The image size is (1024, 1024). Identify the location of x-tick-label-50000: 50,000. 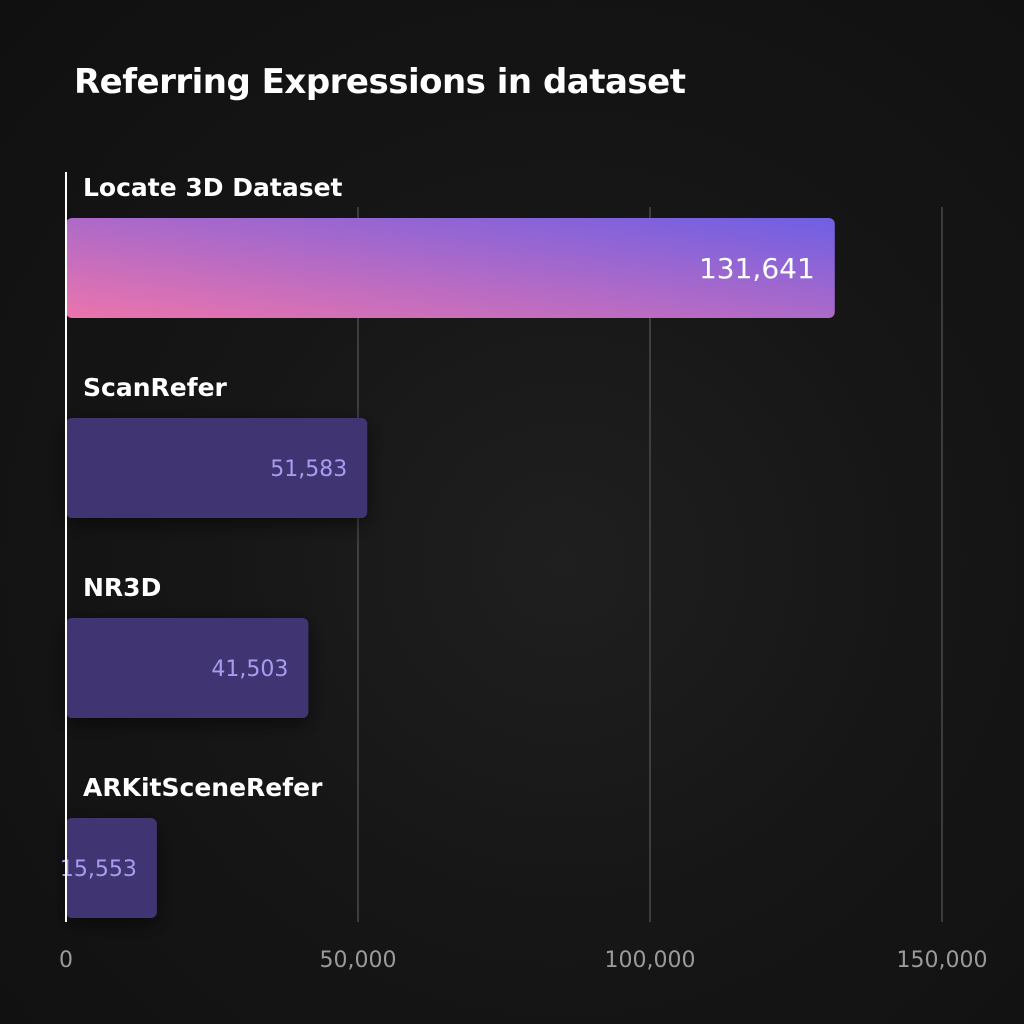
(358, 960).